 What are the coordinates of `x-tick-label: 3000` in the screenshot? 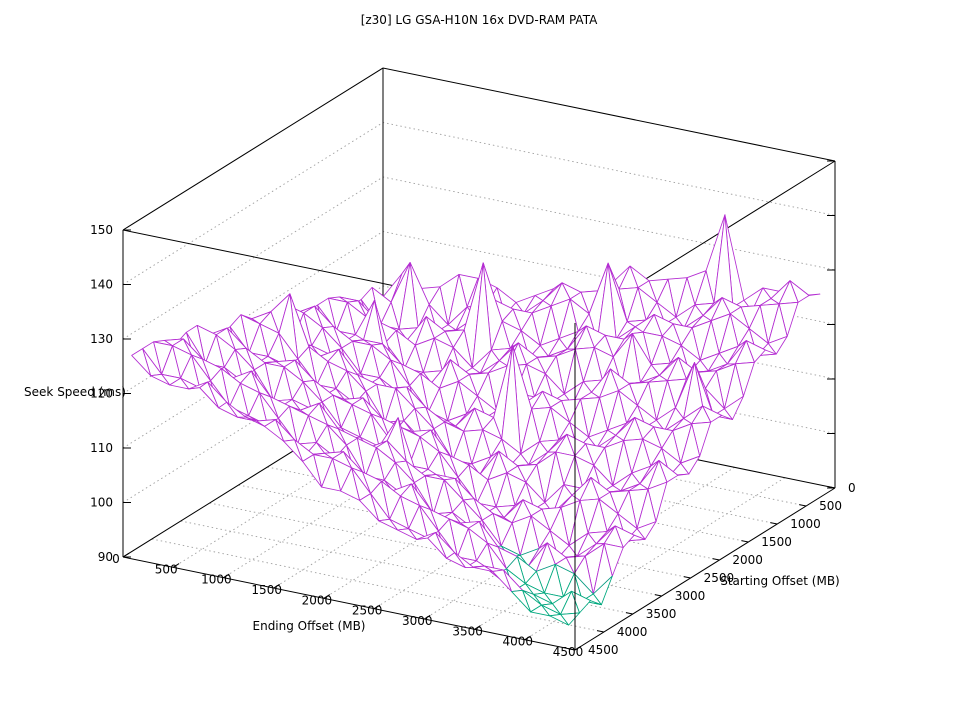 It's located at (417, 621).